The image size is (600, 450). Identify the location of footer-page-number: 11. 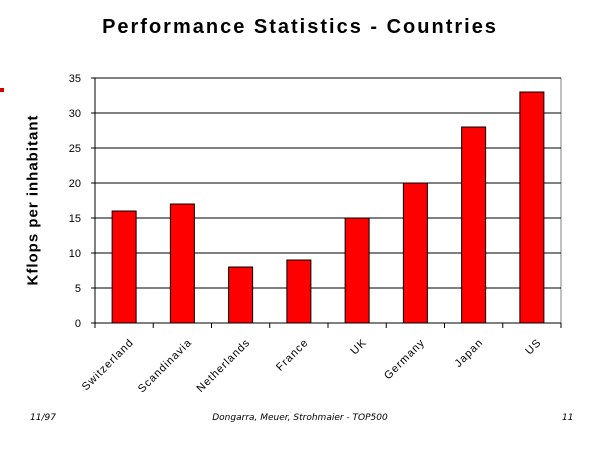
(568, 418).